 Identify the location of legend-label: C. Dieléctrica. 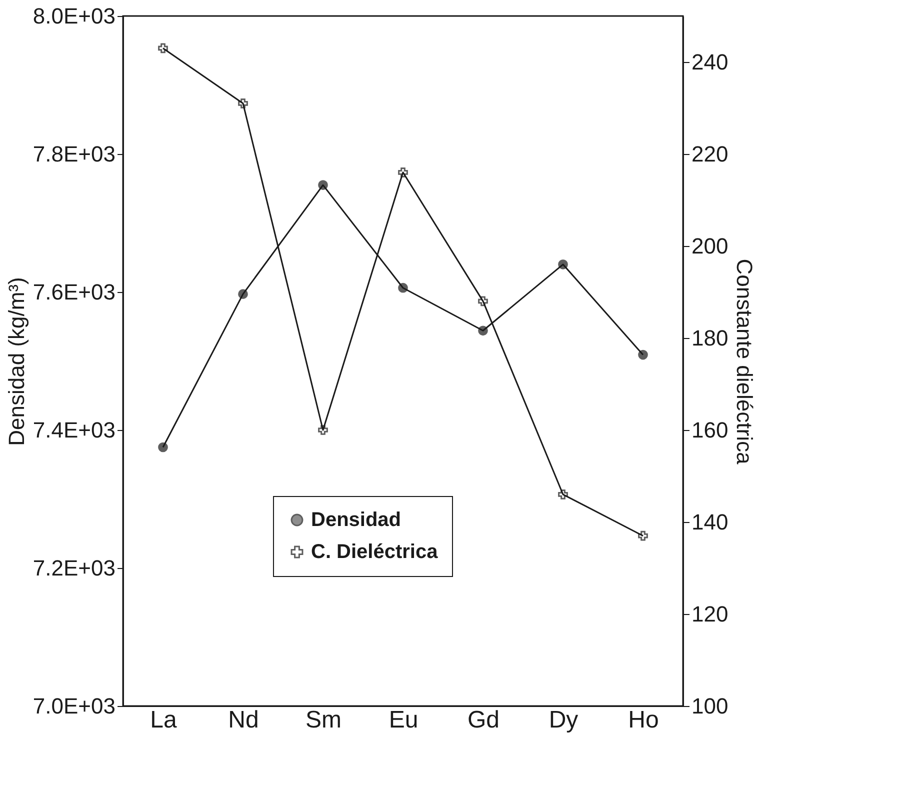
(375, 552).